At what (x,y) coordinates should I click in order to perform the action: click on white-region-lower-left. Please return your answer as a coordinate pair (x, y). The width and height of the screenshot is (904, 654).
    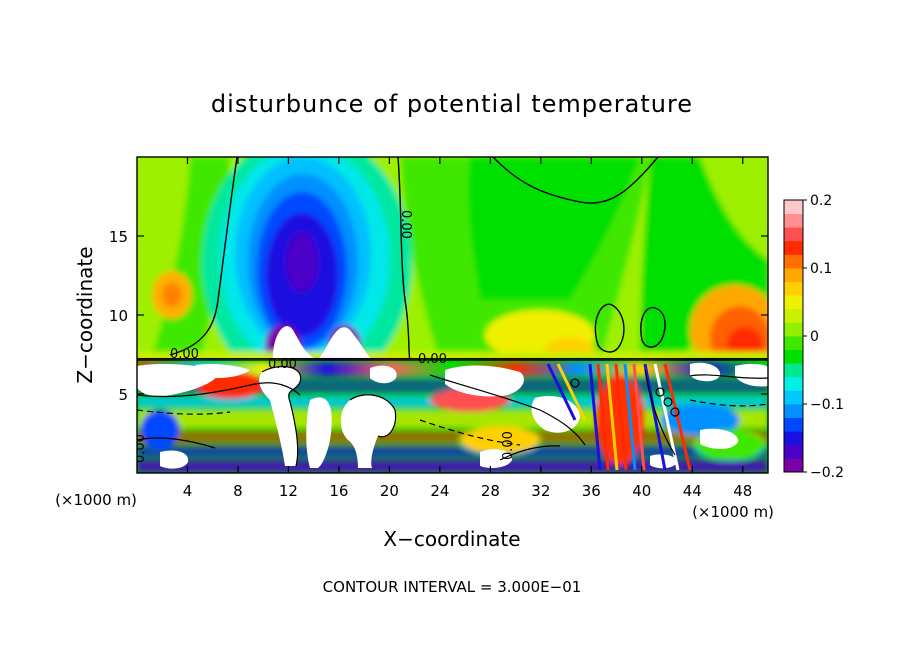
    Looking at the image, I should click on (174, 459).